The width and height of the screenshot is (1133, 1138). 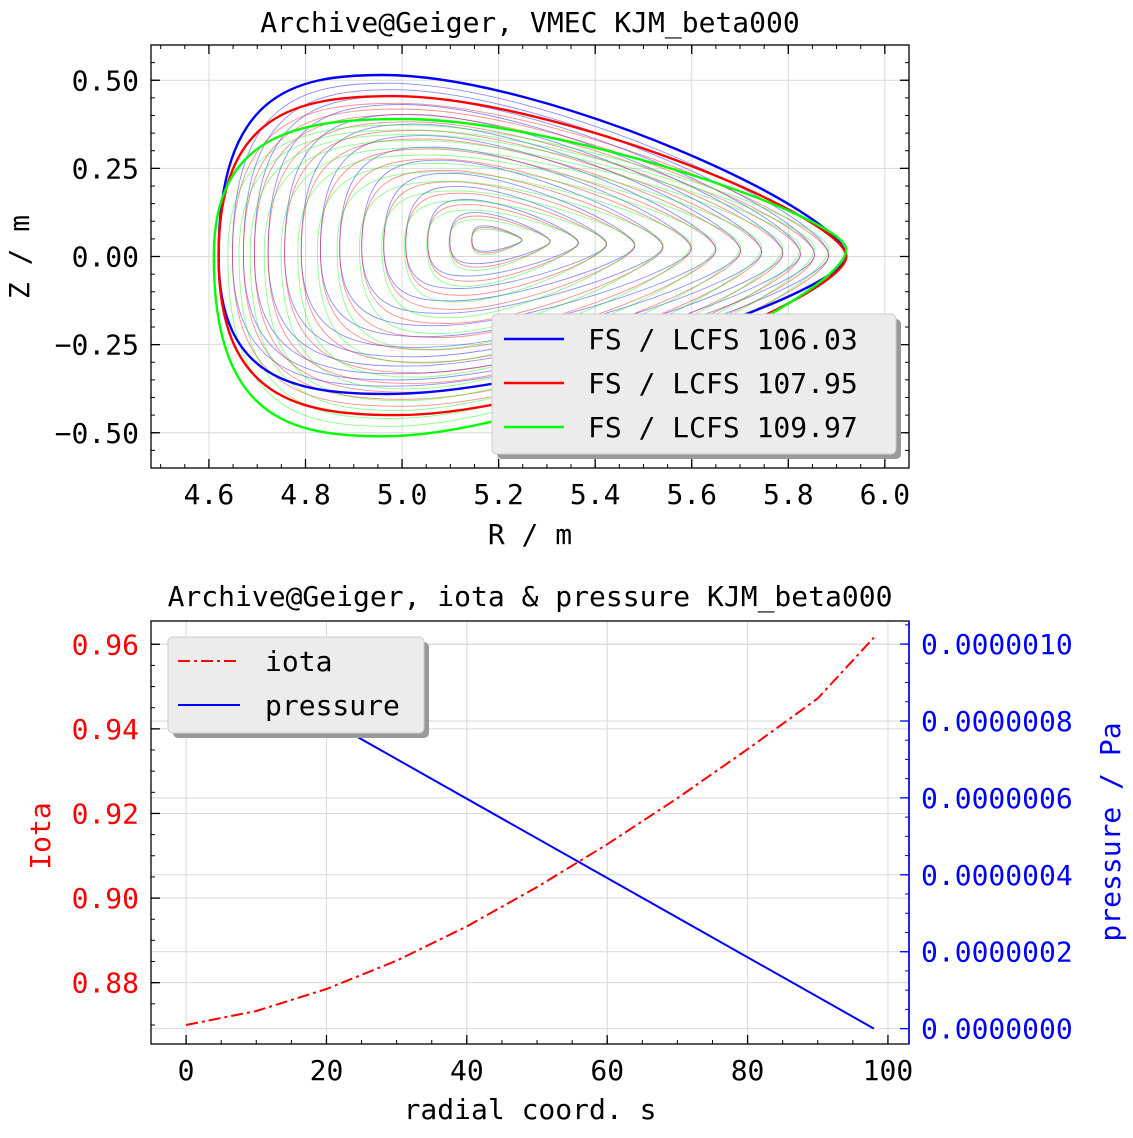 I want to click on legend-label: iota, so click(x=298, y=661).